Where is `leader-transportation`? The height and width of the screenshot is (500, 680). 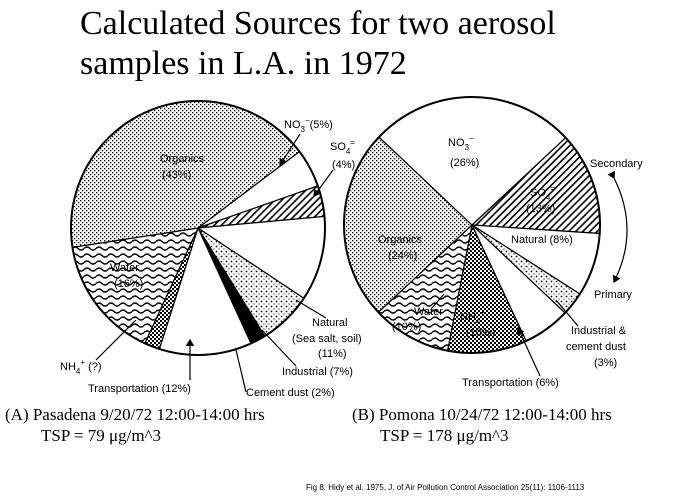
leader-transportation is located at coordinates (528, 351).